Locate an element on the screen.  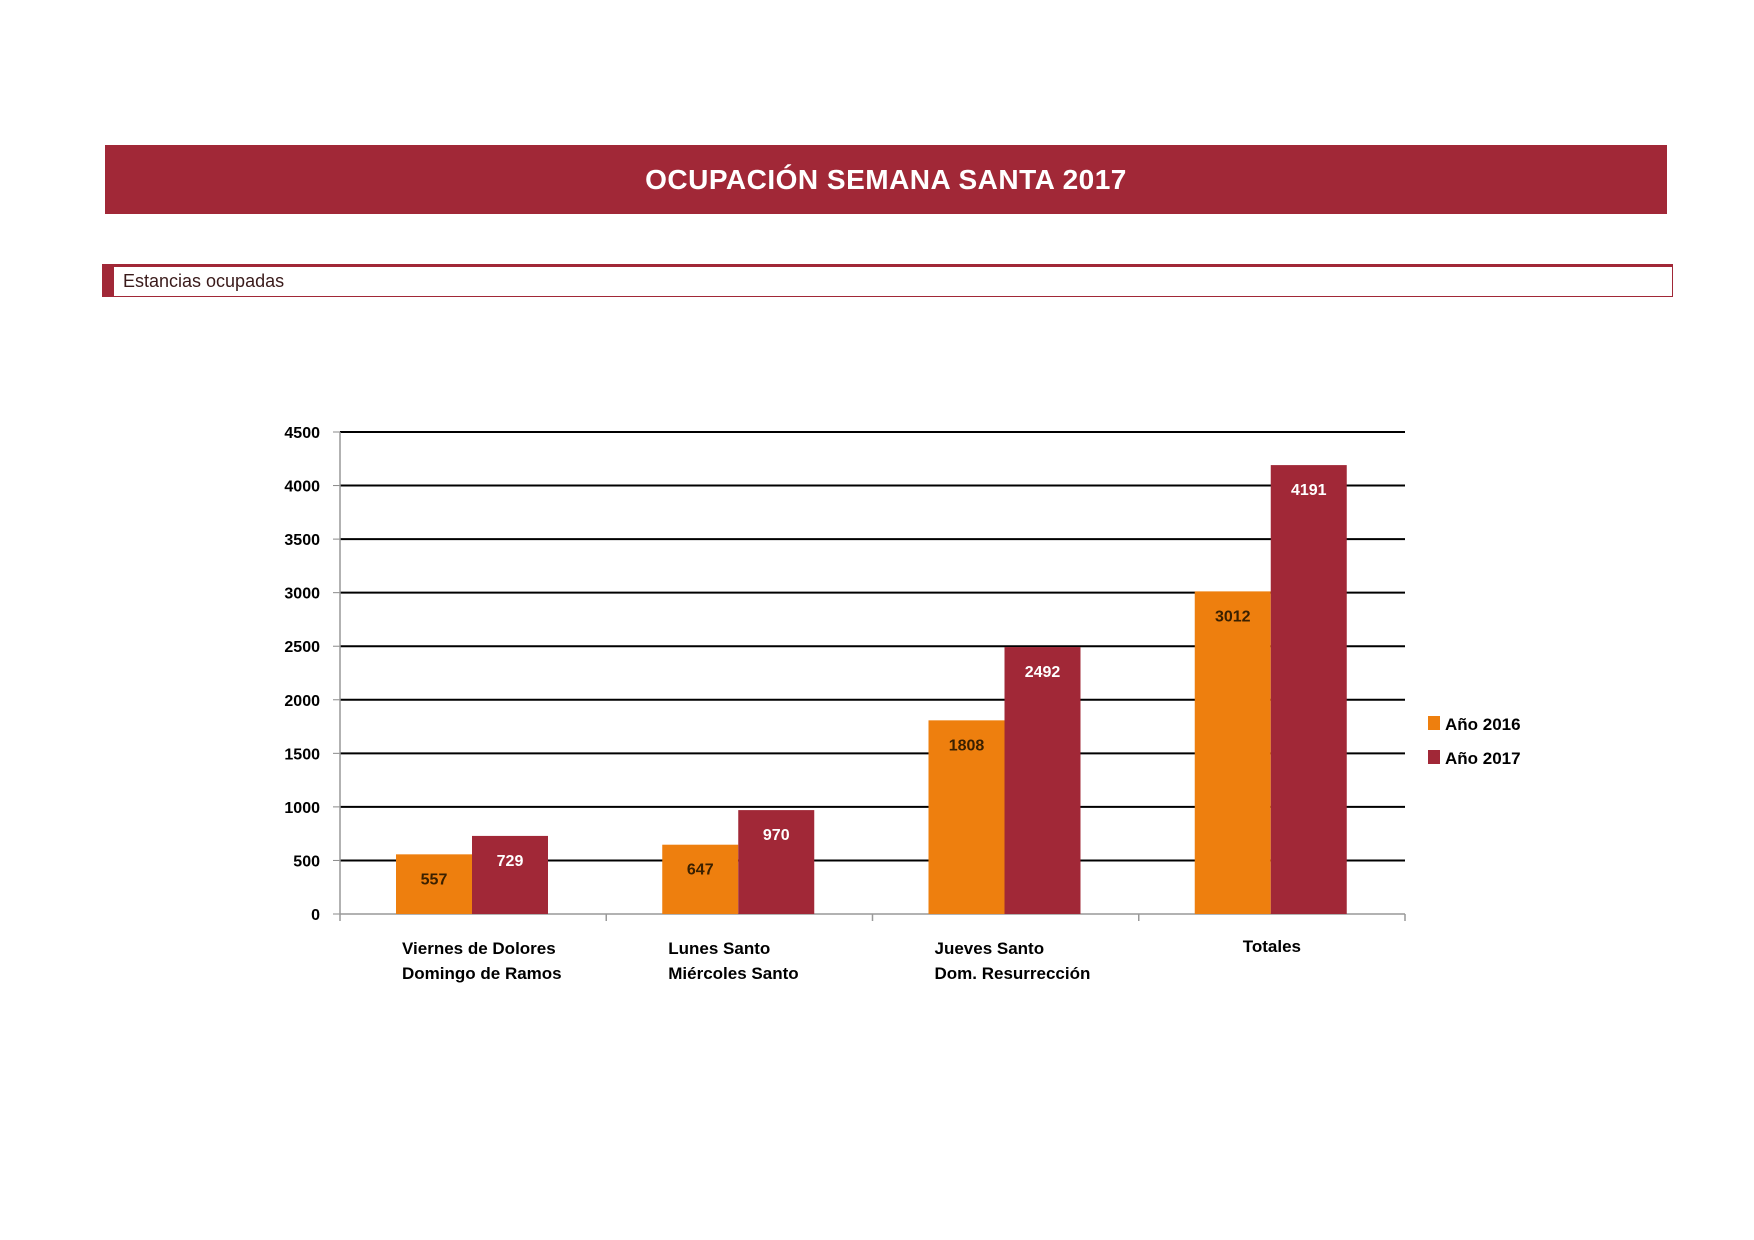
data-label: 729 is located at coordinates (510, 861).